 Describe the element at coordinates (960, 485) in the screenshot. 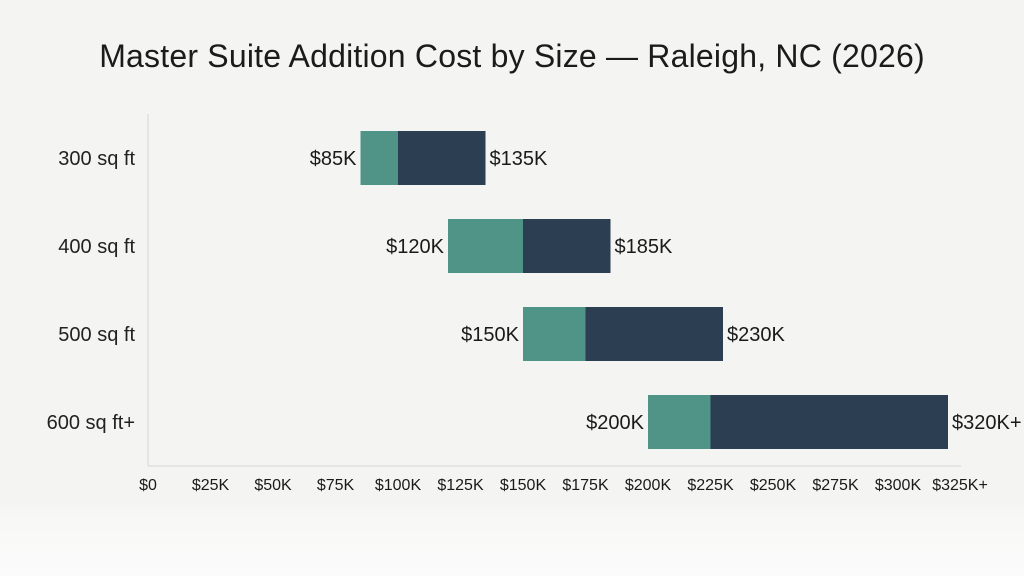

I see `x-tick-label: $325K+` at that location.